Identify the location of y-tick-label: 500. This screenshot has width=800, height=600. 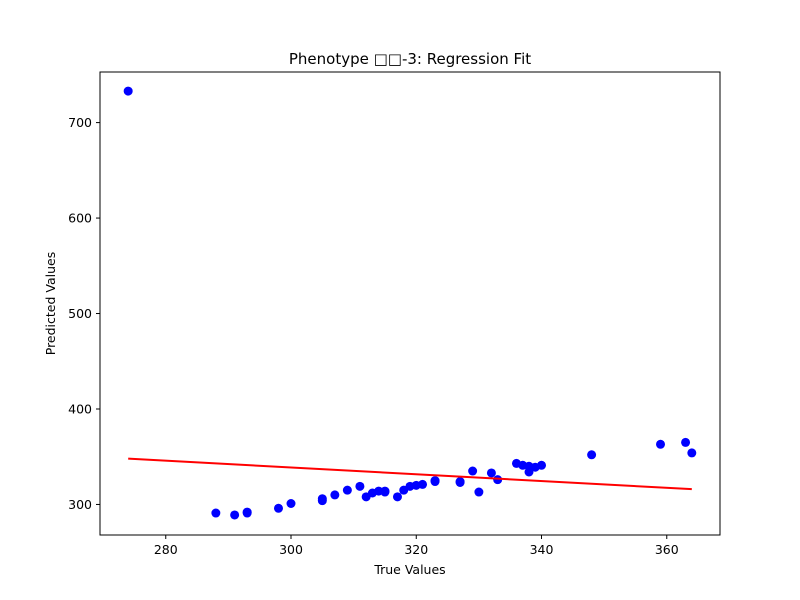
(80, 313).